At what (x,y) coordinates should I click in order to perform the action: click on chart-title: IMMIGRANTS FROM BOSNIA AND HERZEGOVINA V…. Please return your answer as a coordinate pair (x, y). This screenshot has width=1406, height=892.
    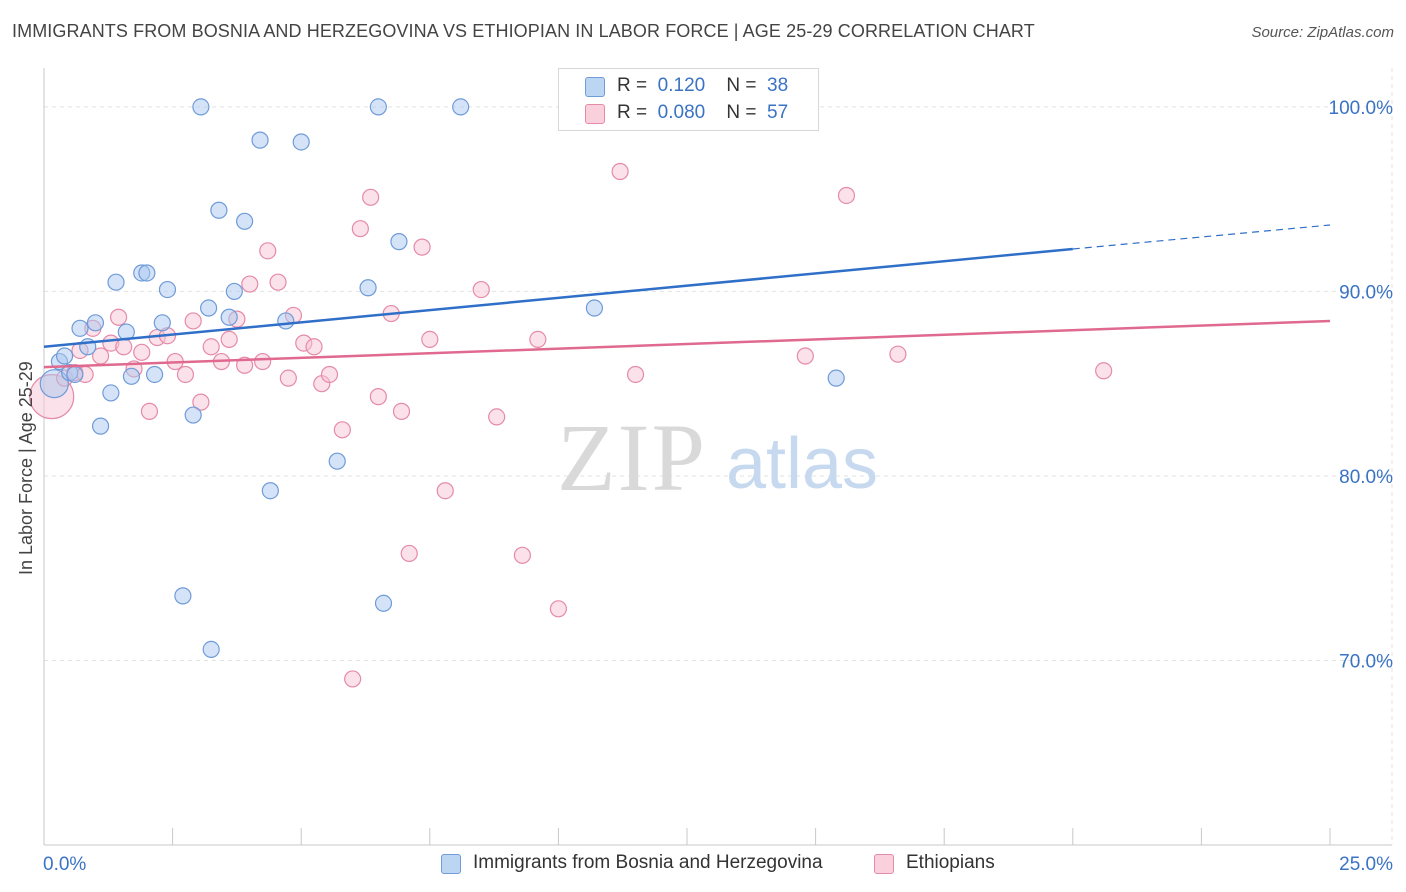
    Looking at the image, I should click on (523, 31).